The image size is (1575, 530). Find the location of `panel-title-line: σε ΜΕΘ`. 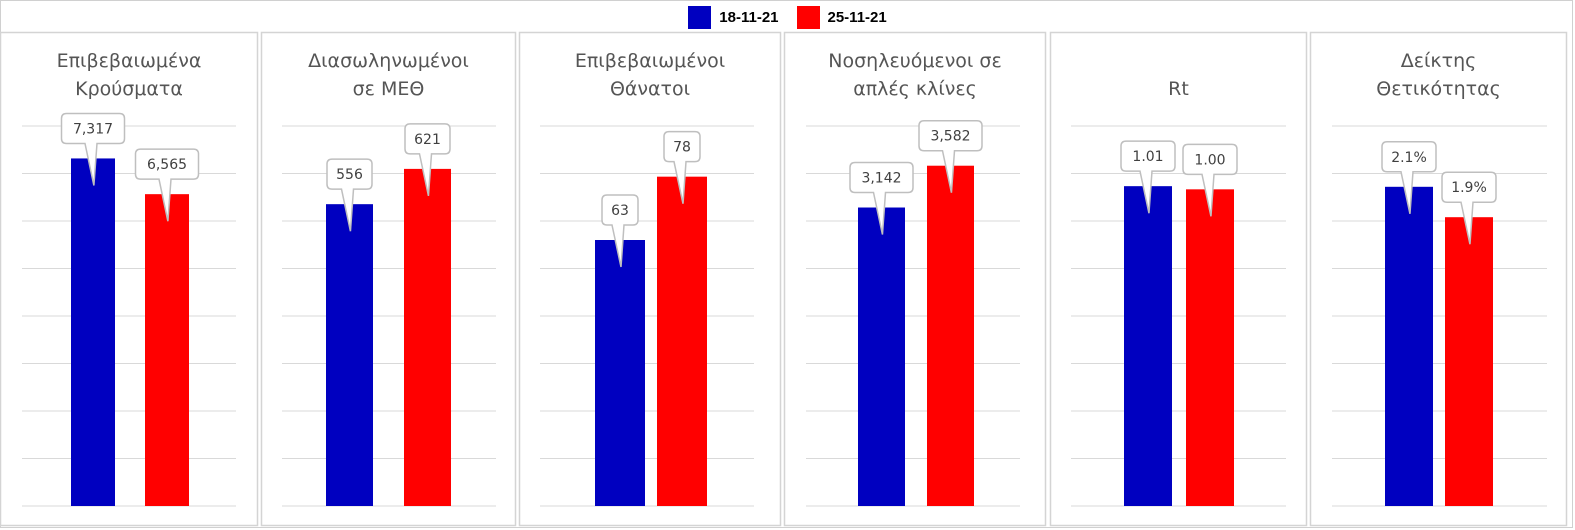

panel-title-line: σε ΜΕΘ is located at coordinates (389, 89).